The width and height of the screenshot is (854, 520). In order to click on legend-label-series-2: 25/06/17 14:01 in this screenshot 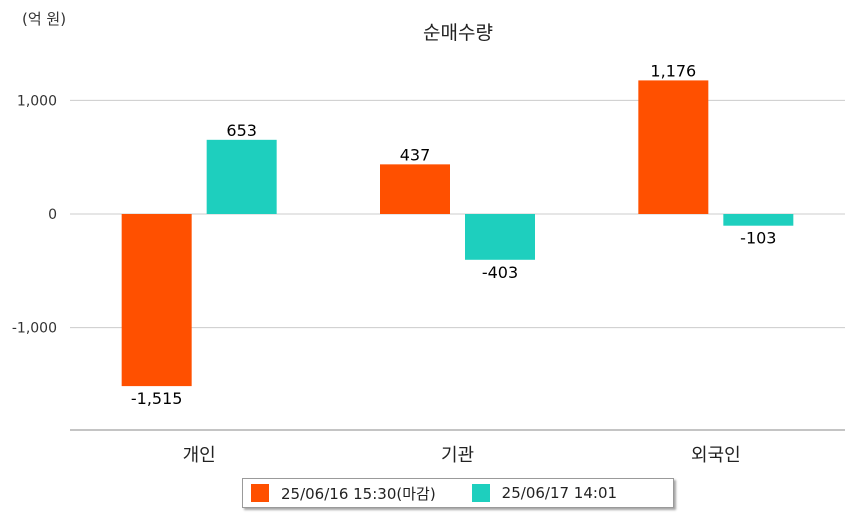, I will do `click(559, 493)`.